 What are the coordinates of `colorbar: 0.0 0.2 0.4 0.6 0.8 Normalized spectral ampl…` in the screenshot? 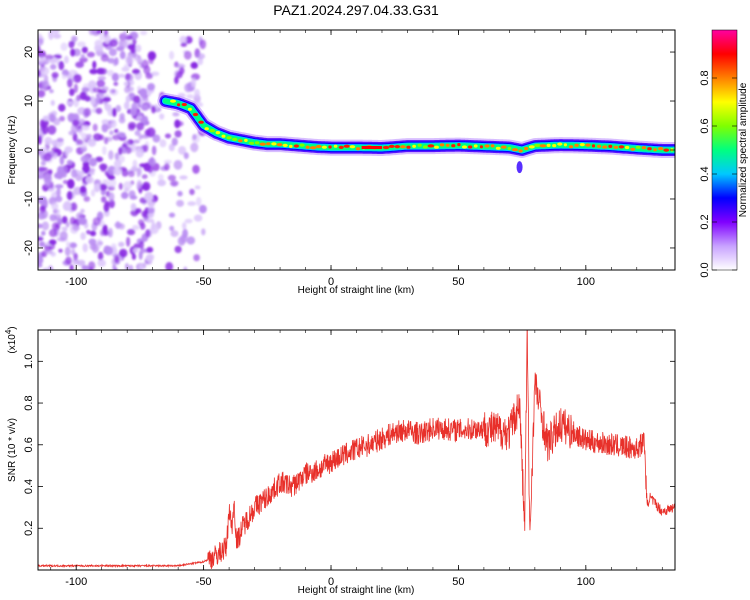 It's located at (724, 153).